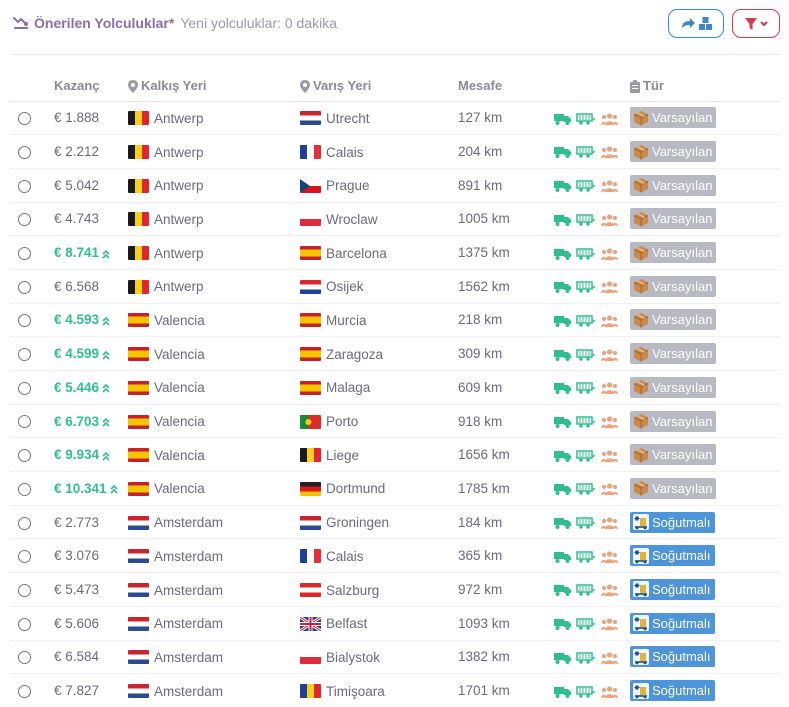 This screenshot has width=789, height=707. What do you see at coordinates (356, 489) in the screenshot?
I see `destination-city: Dortmund` at bounding box center [356, 489].